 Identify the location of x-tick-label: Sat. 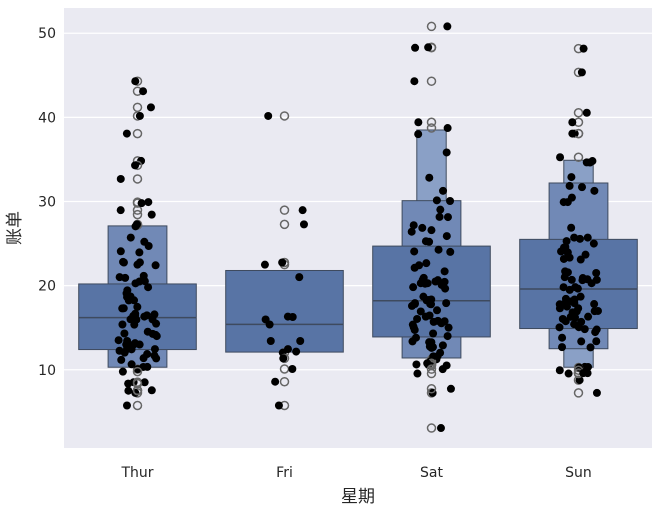
(431, 473).